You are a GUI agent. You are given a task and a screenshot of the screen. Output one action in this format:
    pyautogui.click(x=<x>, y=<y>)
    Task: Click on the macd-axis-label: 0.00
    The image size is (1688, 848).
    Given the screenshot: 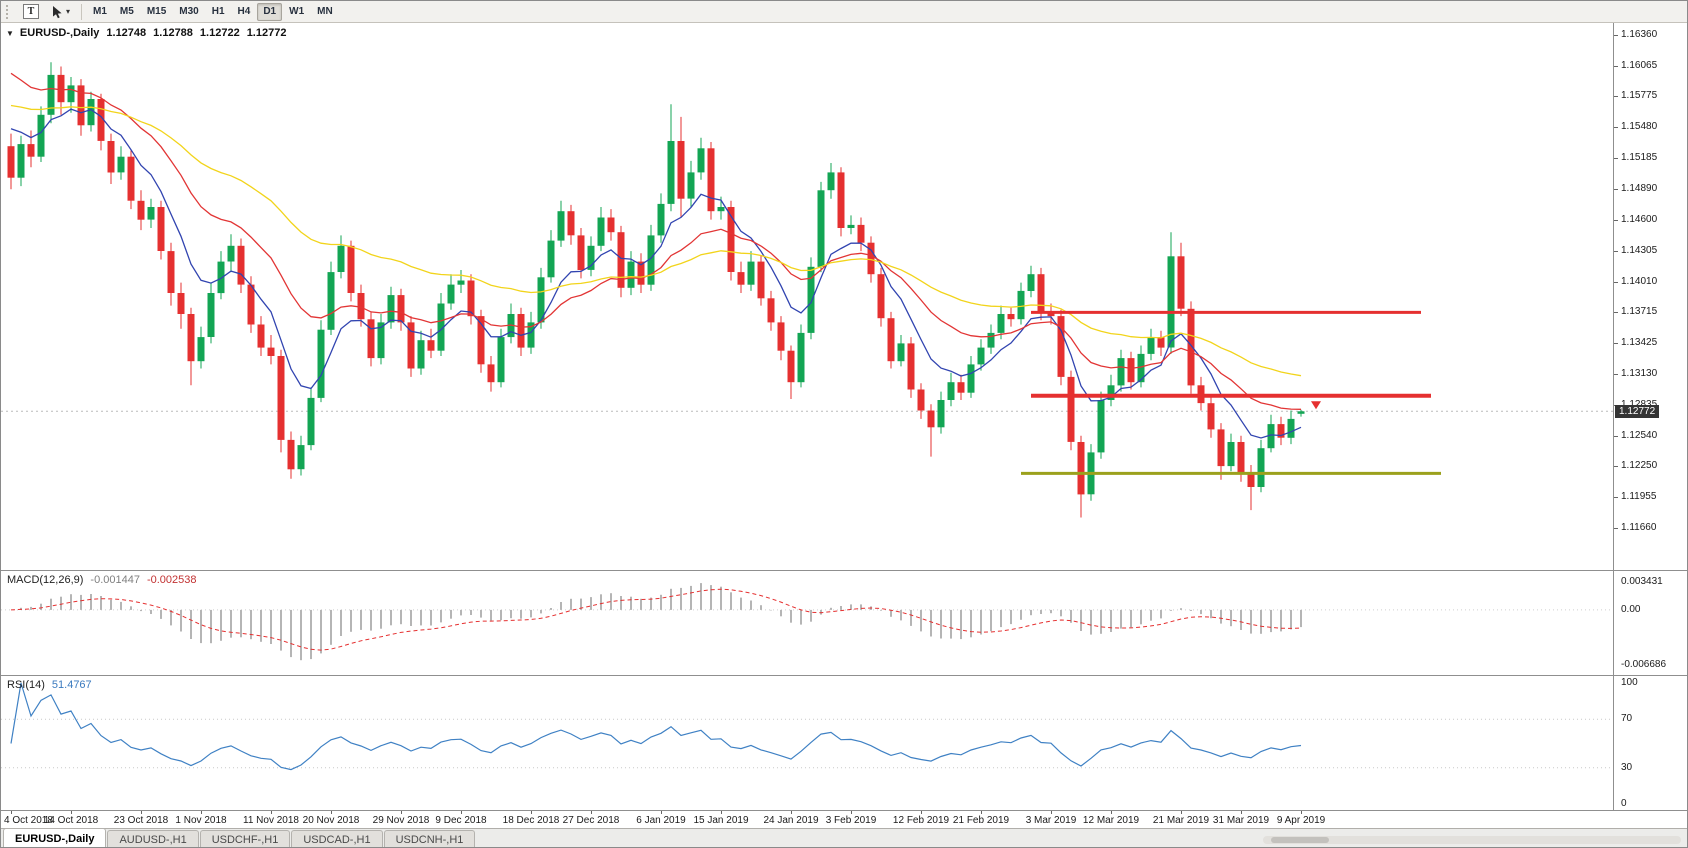 What is the action you would take?
    pyautogui.click(x=1631, y=609)
    